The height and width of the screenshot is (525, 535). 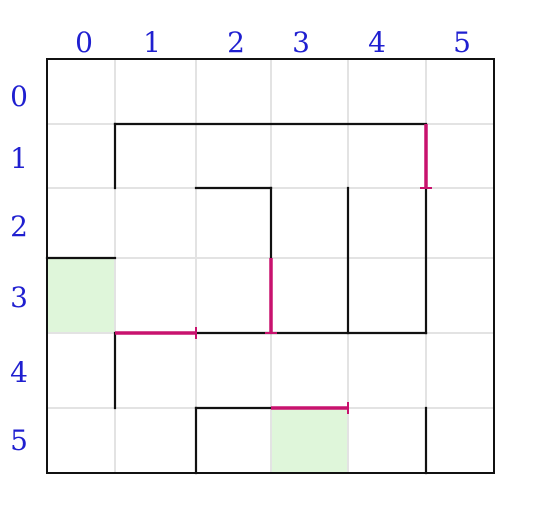 What do you see at coordinates (19, 440) in the screenshot?
I see `row-label: 5` at bounding box center [19, 440].